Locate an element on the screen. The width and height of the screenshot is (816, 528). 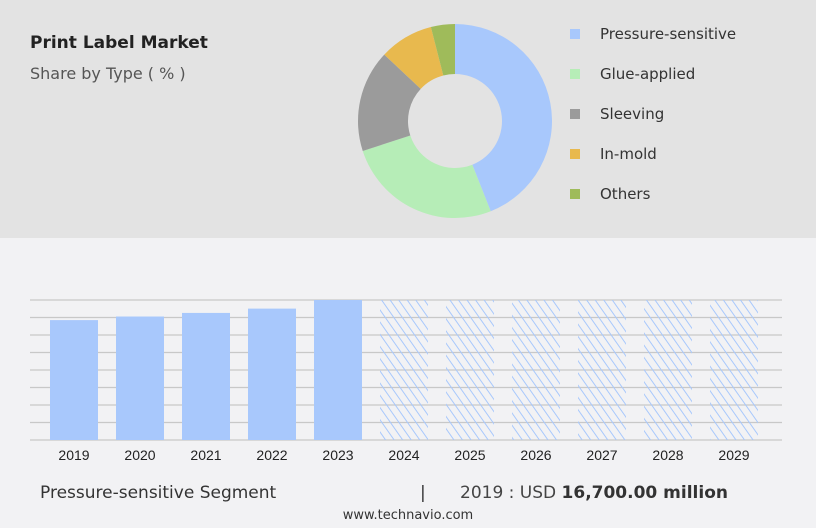
page-title: Print Label Market is located at coordinates (119, 43).